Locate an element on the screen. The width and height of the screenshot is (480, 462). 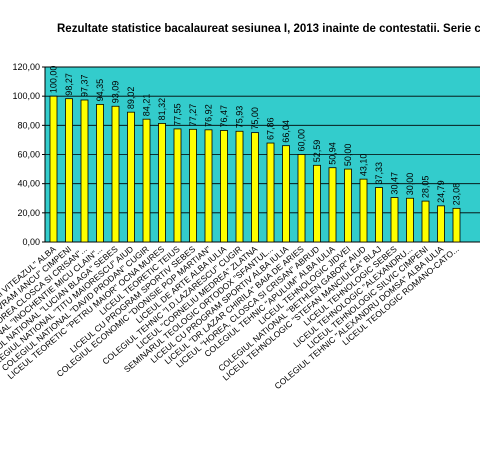
value-label: 28,05 is located at coordinates (426, 187).